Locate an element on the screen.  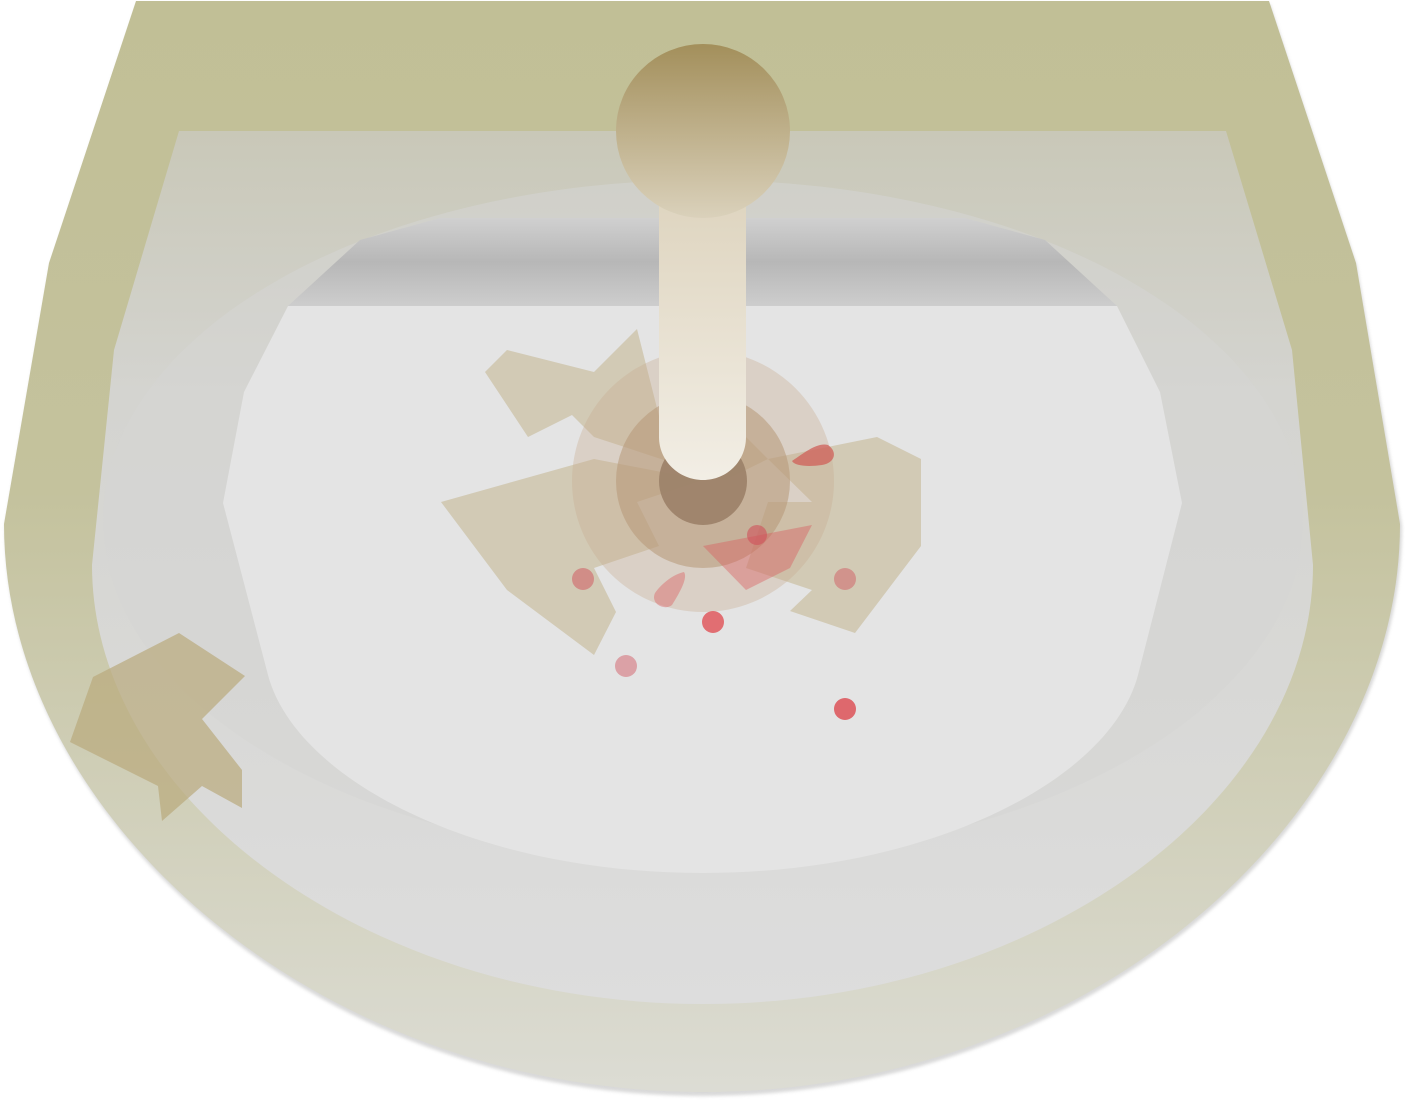
blood-stains is located at coordinates (714, 582).